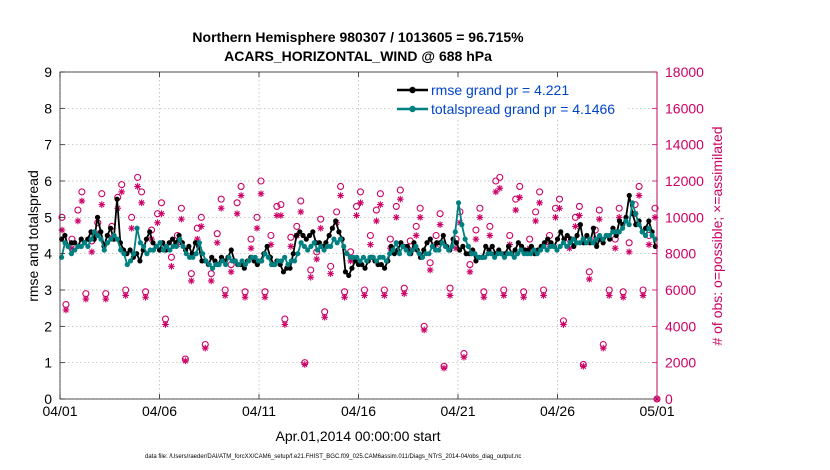  Describe the element at coordinates (357, 436) in the screenshot. I see `x-axis-label: Apr.01,2014 00:00:00 start` at that location.